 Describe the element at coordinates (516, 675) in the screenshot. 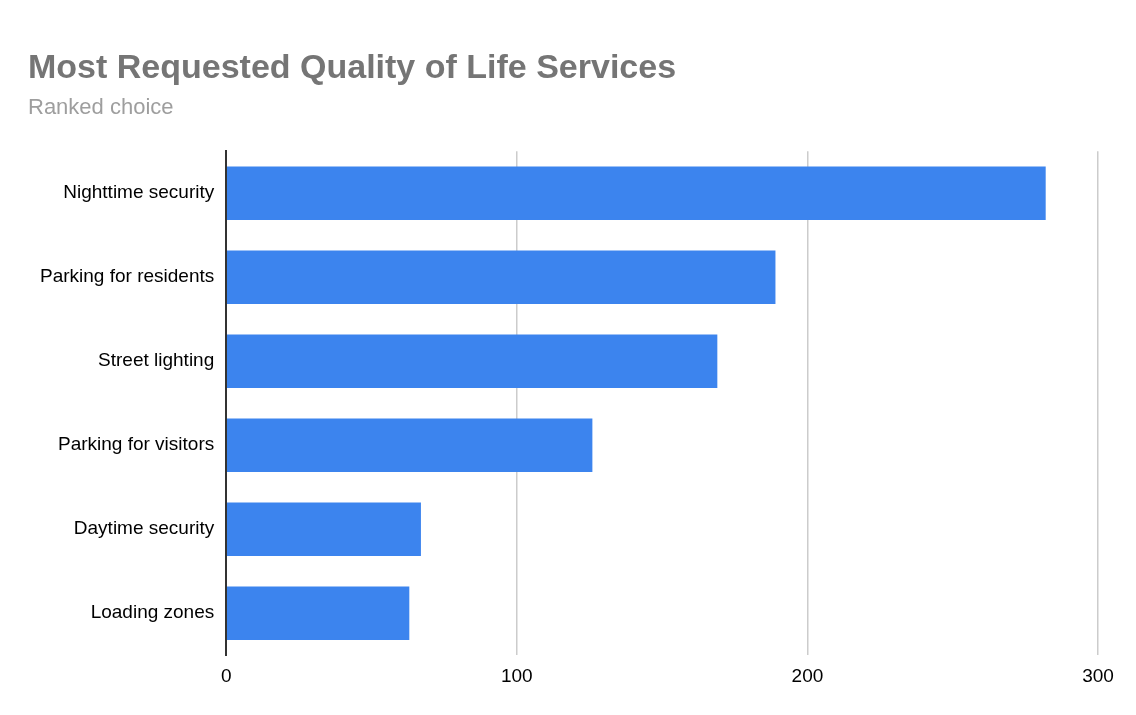

I see `x-tick-label: 100` at that location.